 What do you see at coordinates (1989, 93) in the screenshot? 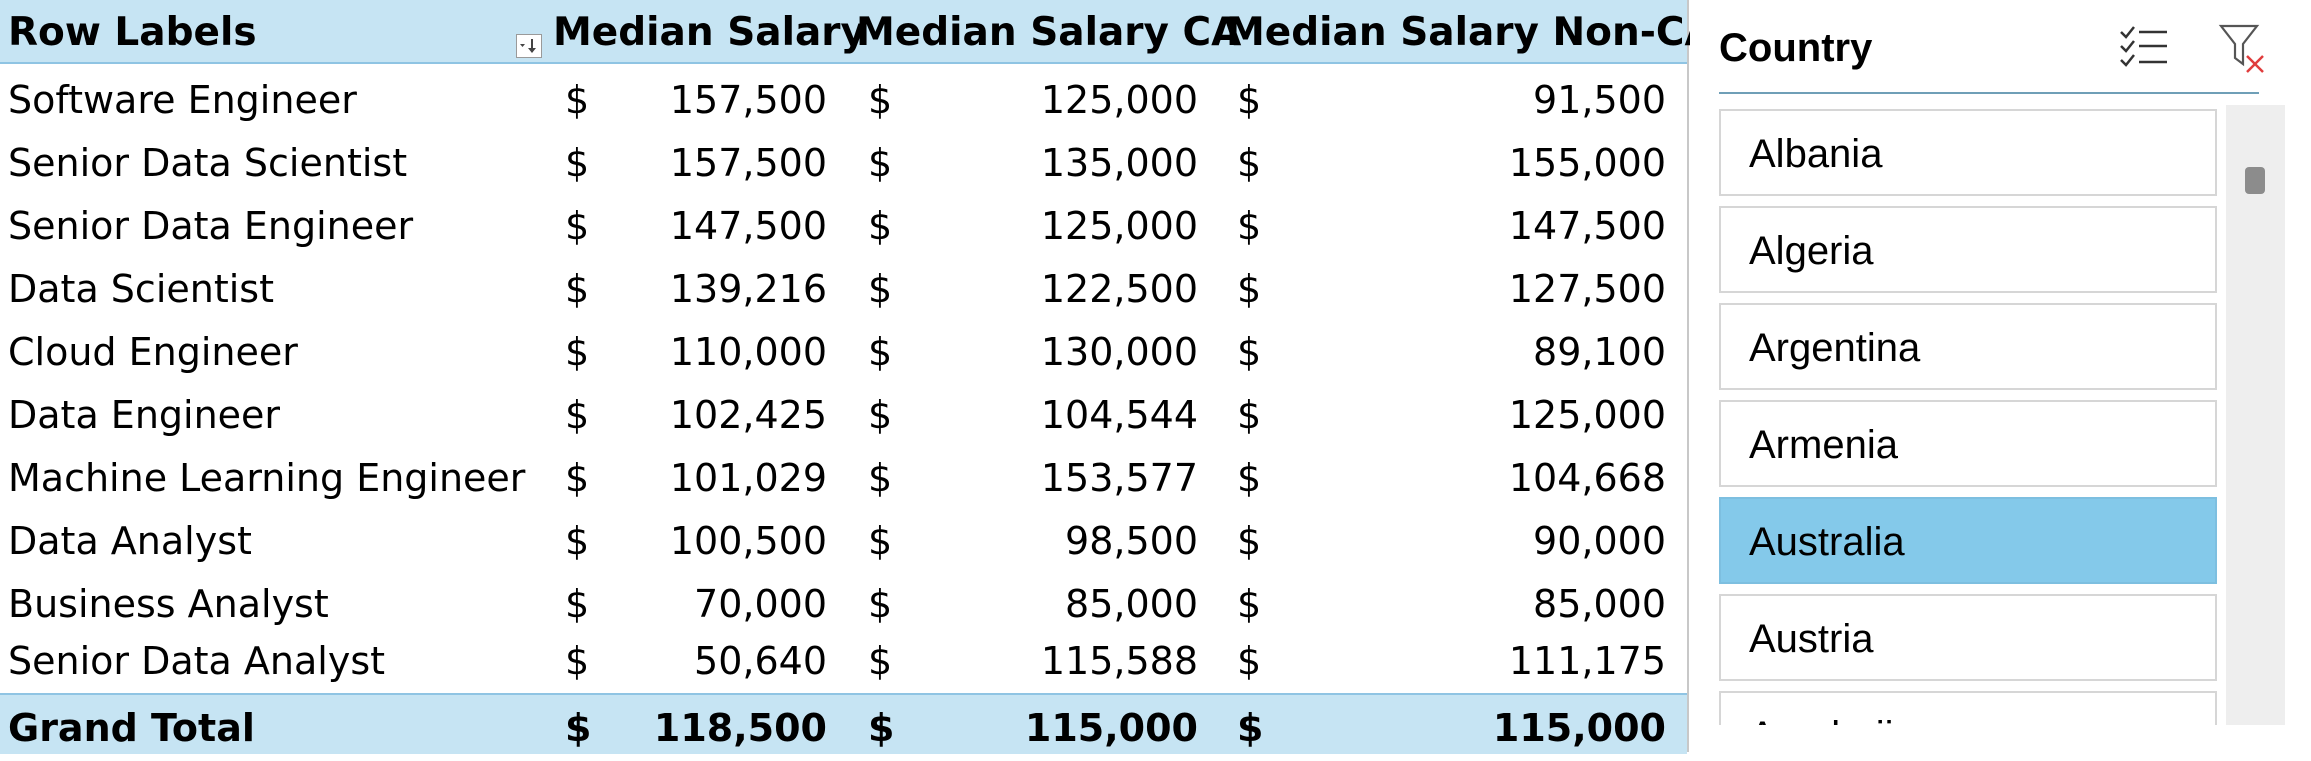
I see `slicer-header-divider` at bounding box center [1989, 93].